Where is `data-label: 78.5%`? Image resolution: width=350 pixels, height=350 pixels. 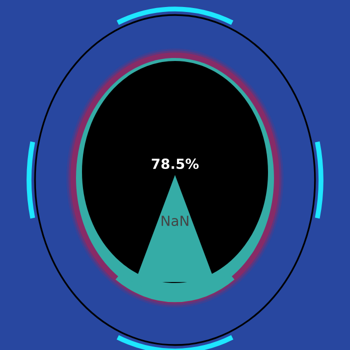
data-label: 78.5% is located at coordinates (175, 164).